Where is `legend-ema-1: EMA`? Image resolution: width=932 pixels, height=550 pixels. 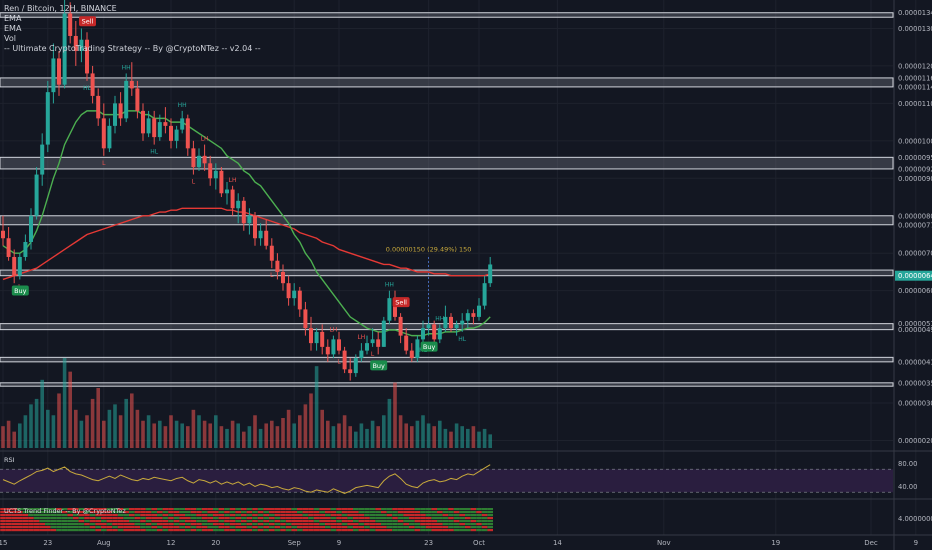 legend-ema-1: EMA is located at coordinates (13, 18).